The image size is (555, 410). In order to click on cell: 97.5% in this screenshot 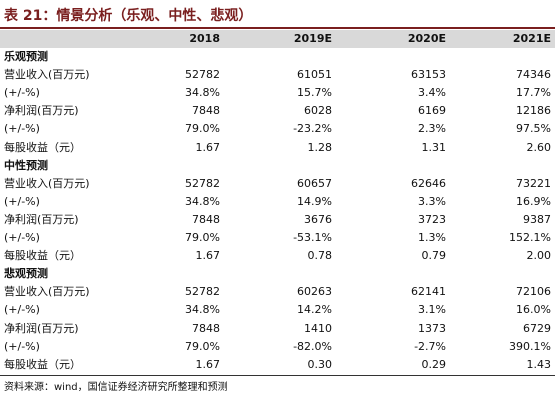, I will do `click(533, 129)`.